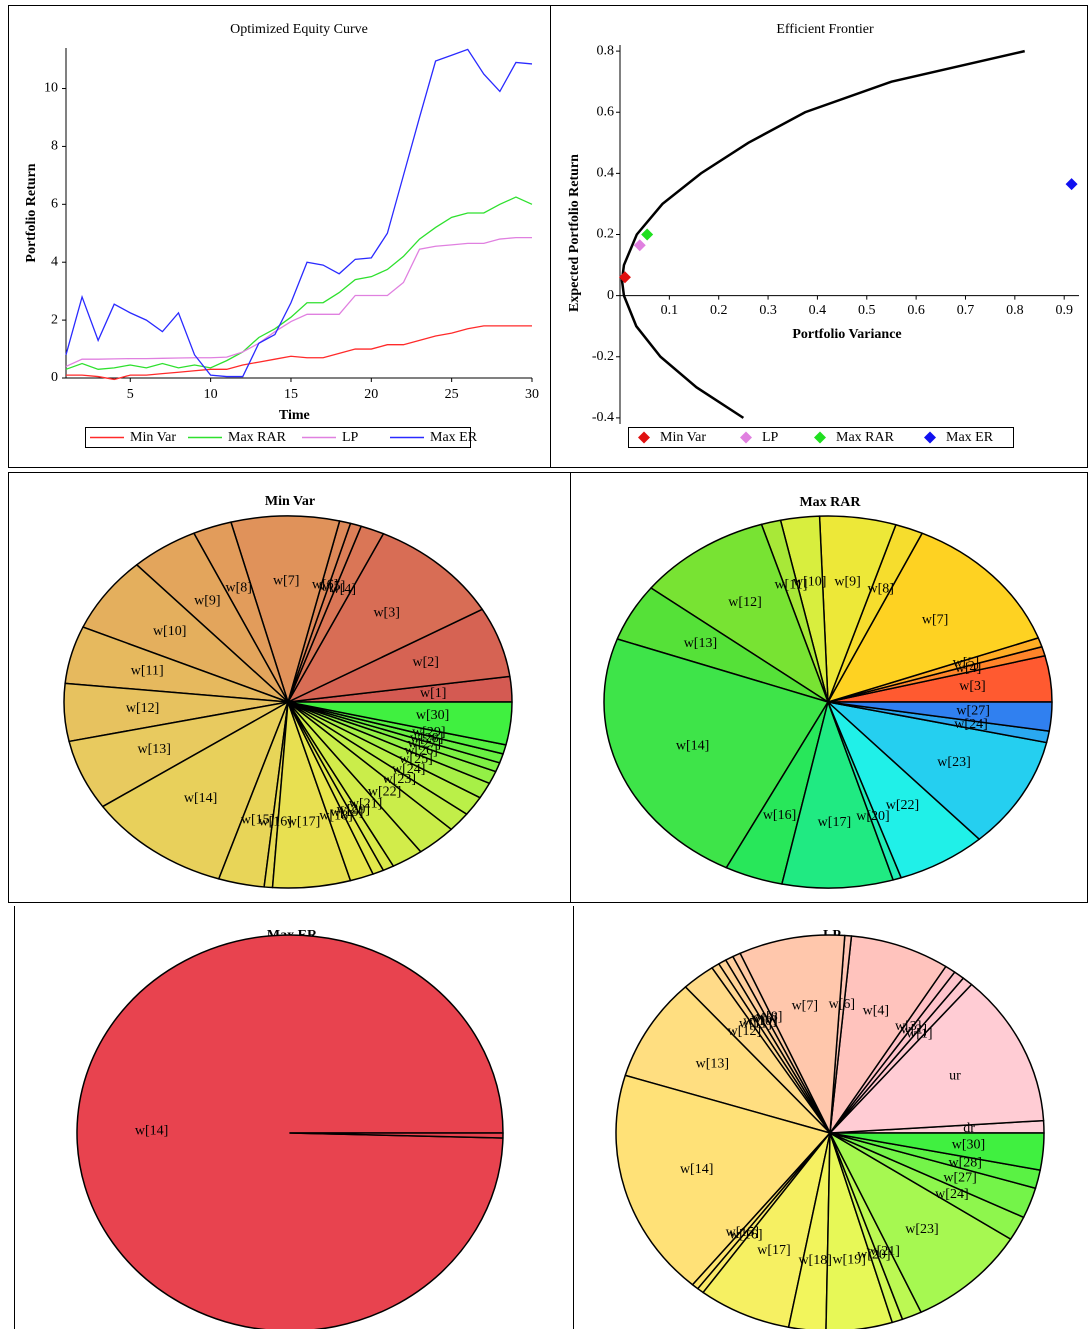  I want to click on chart-title: Max RAR, so click(830, 502).